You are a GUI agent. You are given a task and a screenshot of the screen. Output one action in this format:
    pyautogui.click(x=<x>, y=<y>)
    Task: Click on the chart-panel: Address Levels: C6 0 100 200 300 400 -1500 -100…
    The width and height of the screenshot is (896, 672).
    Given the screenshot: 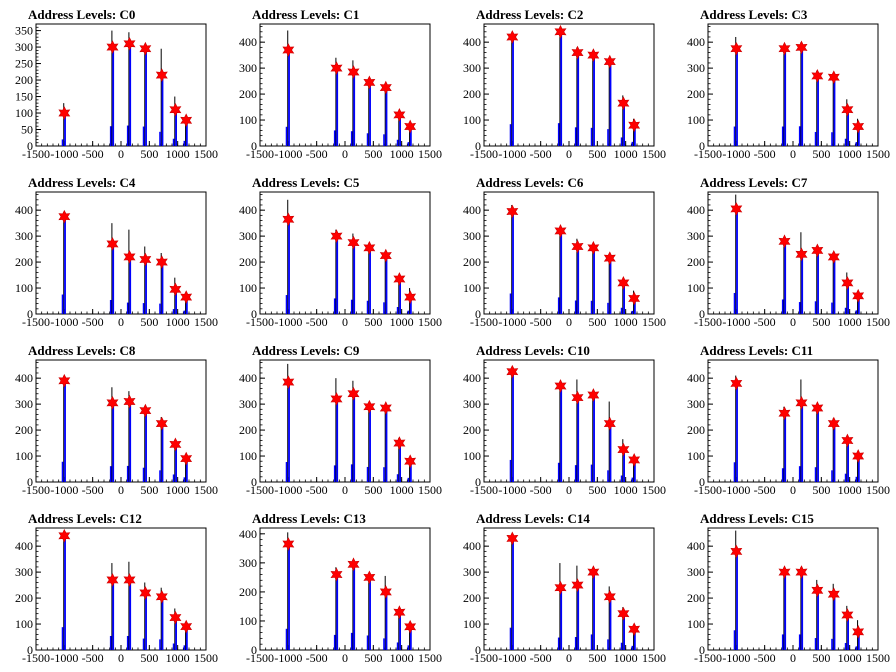 What is the action you would take?
    pyautogui.click(x=564, y=252)
    